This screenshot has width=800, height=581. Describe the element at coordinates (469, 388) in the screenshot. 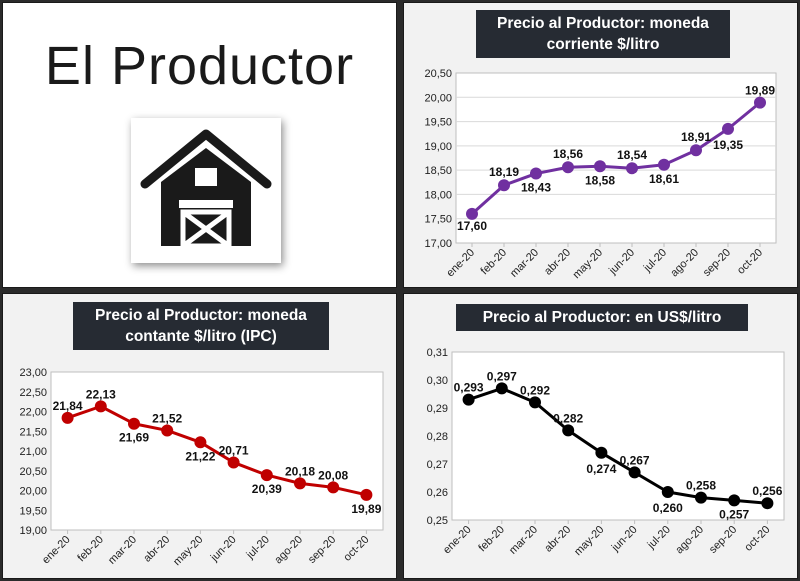

I see `data-label: 0,293` at that location.